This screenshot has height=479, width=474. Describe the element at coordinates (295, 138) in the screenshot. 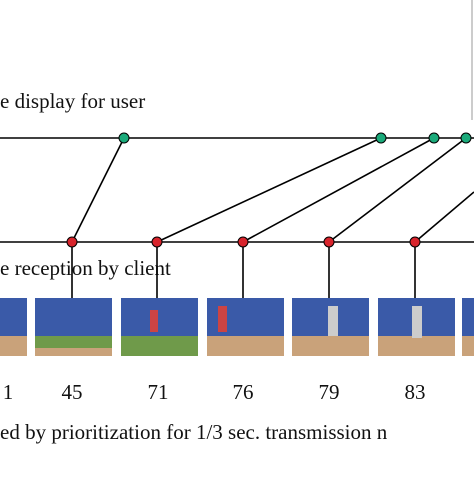

I see `display-dots` at that location.